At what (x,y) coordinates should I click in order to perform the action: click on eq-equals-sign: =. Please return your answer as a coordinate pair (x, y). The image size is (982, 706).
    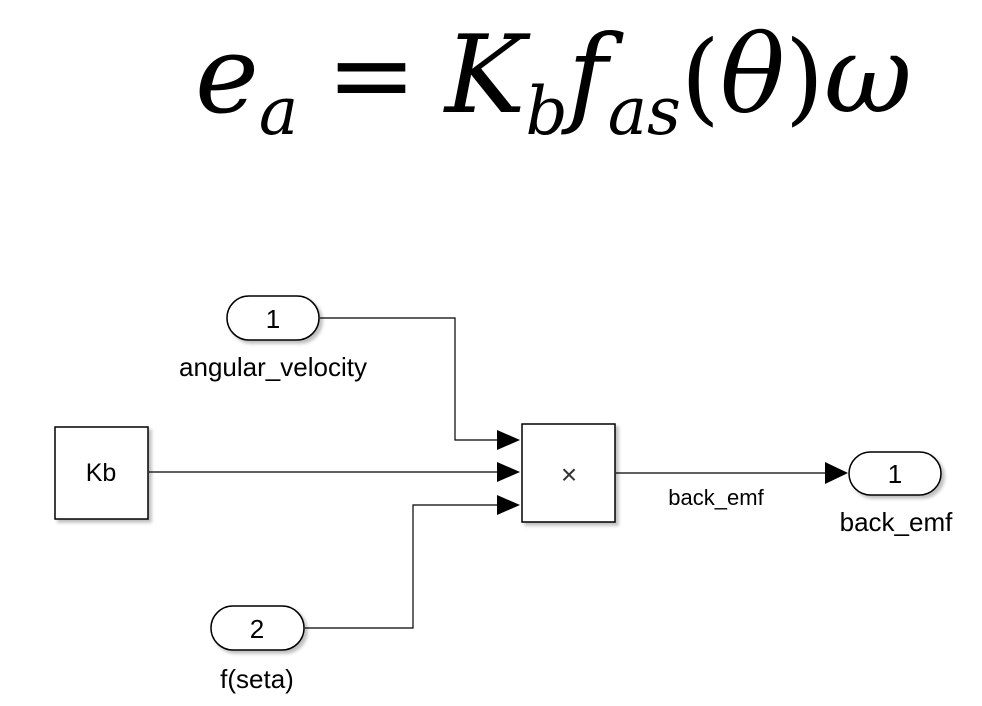
    Looking at the image, I should click on (371, 75).